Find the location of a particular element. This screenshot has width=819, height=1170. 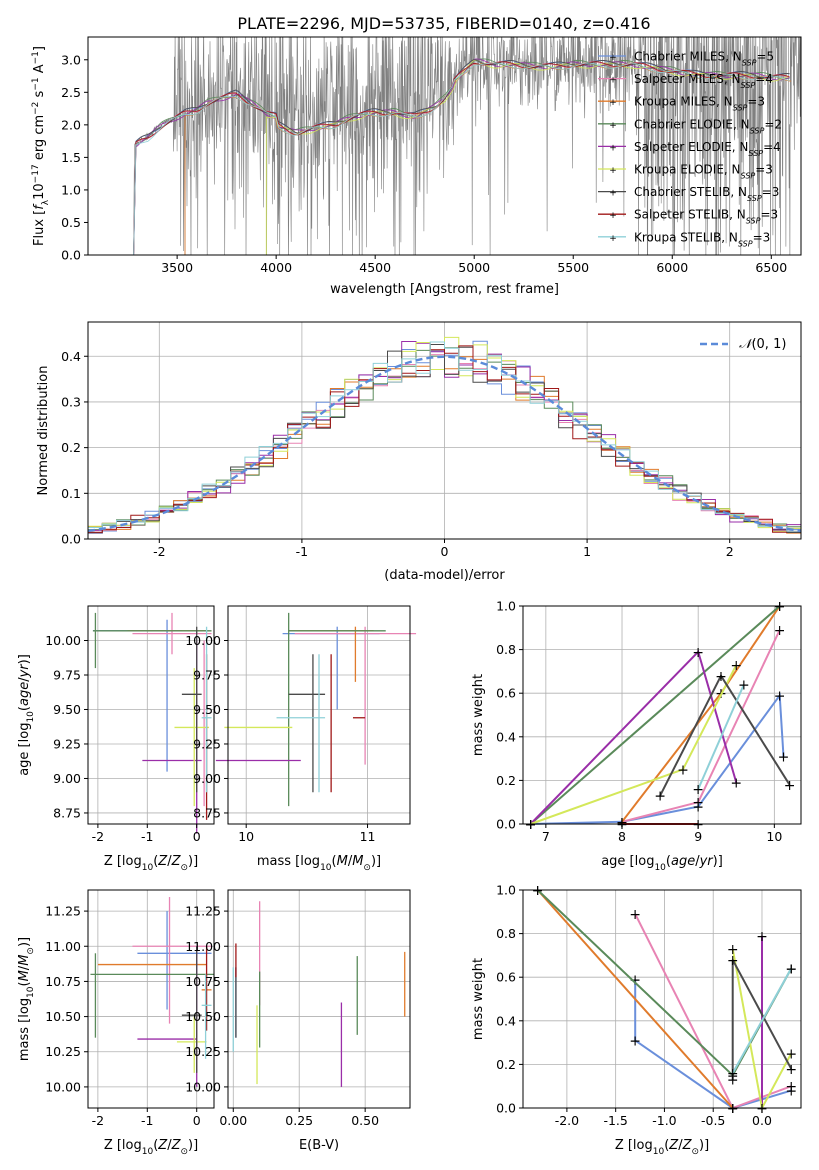

weight-line-kroupa-miles is located at coordinates (635, 999).